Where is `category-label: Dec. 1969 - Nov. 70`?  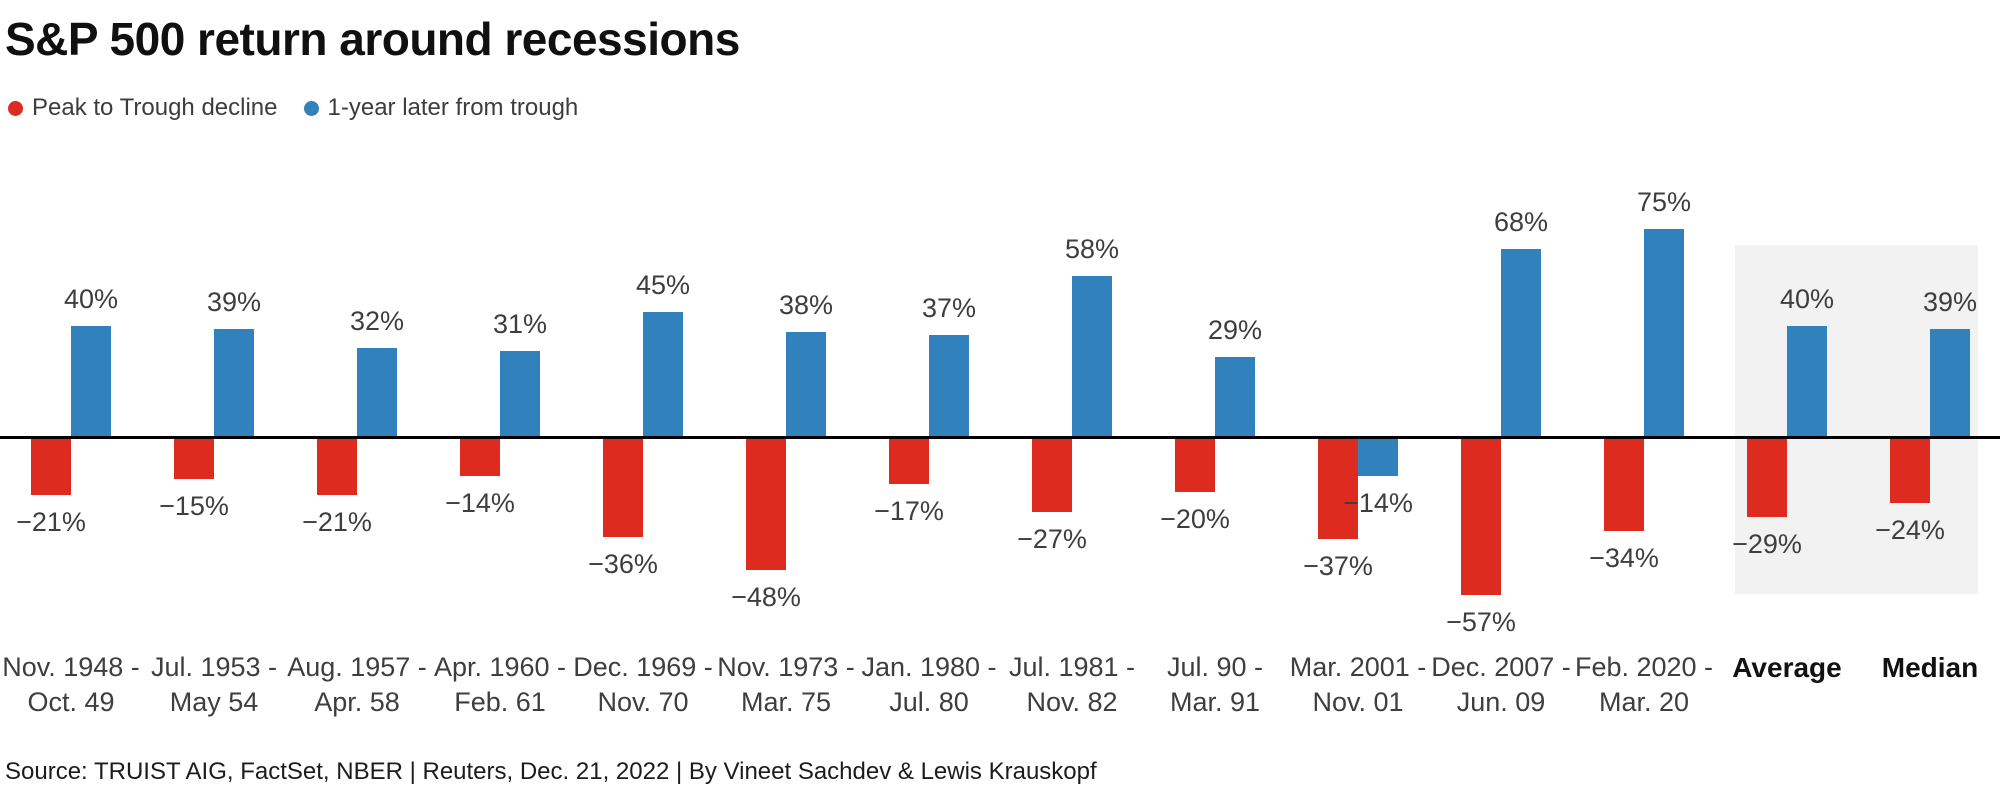 category-label: Dec. 1969 - Nov. 70 is located at coordinates (643, 684).